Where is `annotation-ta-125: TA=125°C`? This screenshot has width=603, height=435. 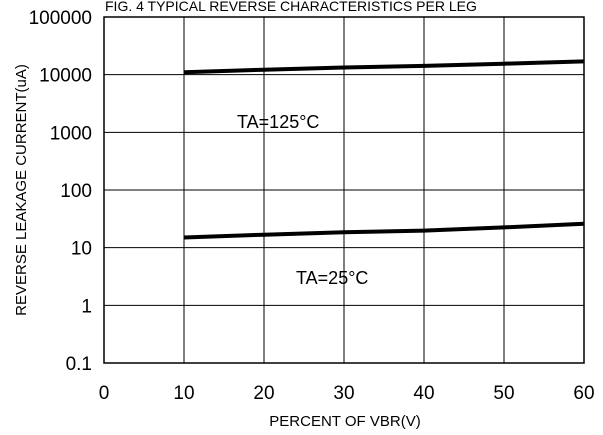 annotation-ta-125: TA=125°C is located at coordinates (278, 122).